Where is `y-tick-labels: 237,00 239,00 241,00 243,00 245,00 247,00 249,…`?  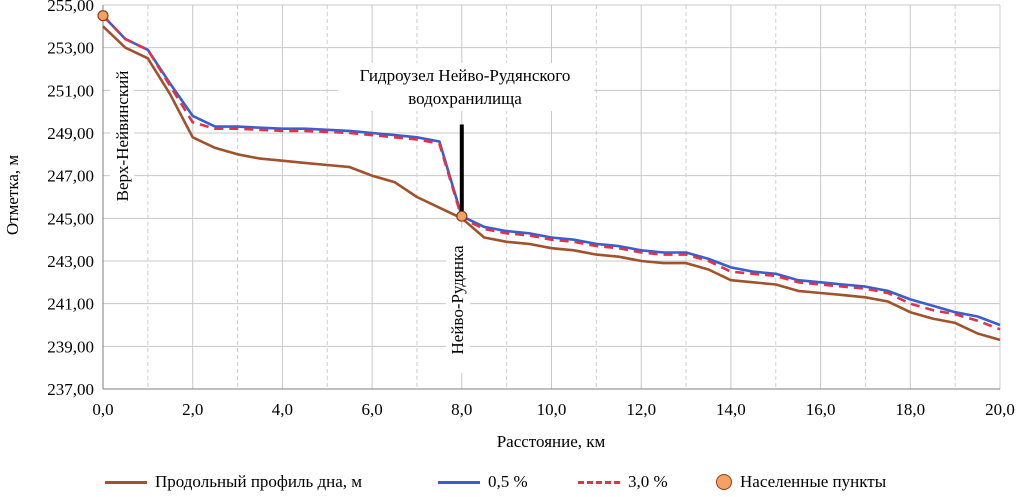 y-tick-labels: 237,00 239,00 241,00 243,00 245,00 247,00 249,… is located at coordinates (70, 199).